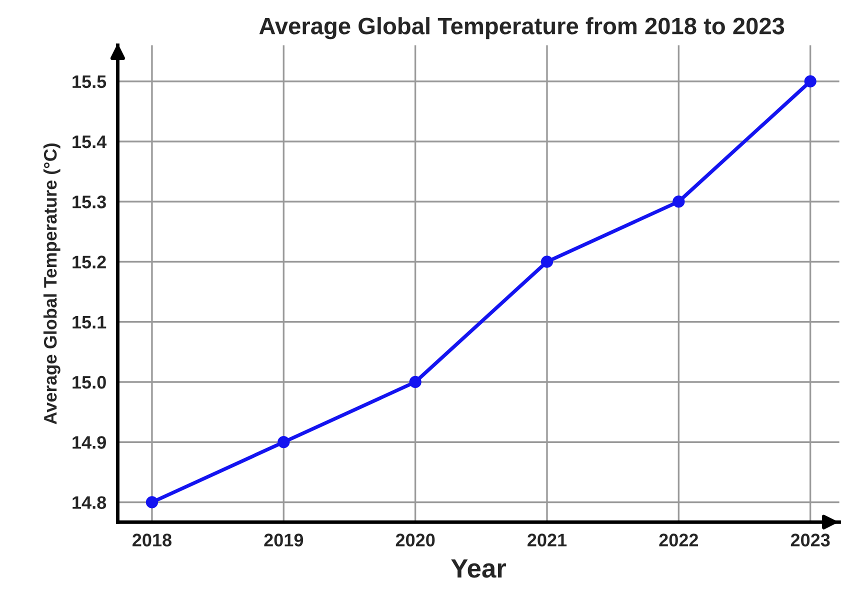 The height and width of the screenshot is (596, 841). I want to click on x-tick-label: 2019, so click(284, 540).